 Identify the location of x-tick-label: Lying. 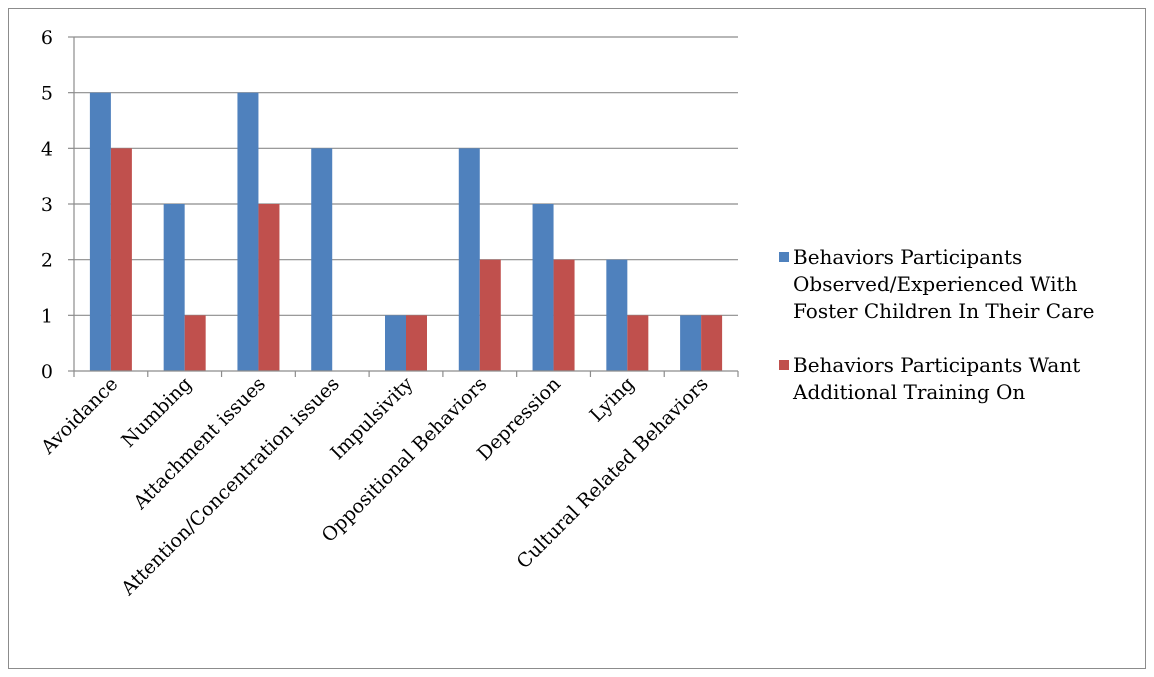
(611, 399).